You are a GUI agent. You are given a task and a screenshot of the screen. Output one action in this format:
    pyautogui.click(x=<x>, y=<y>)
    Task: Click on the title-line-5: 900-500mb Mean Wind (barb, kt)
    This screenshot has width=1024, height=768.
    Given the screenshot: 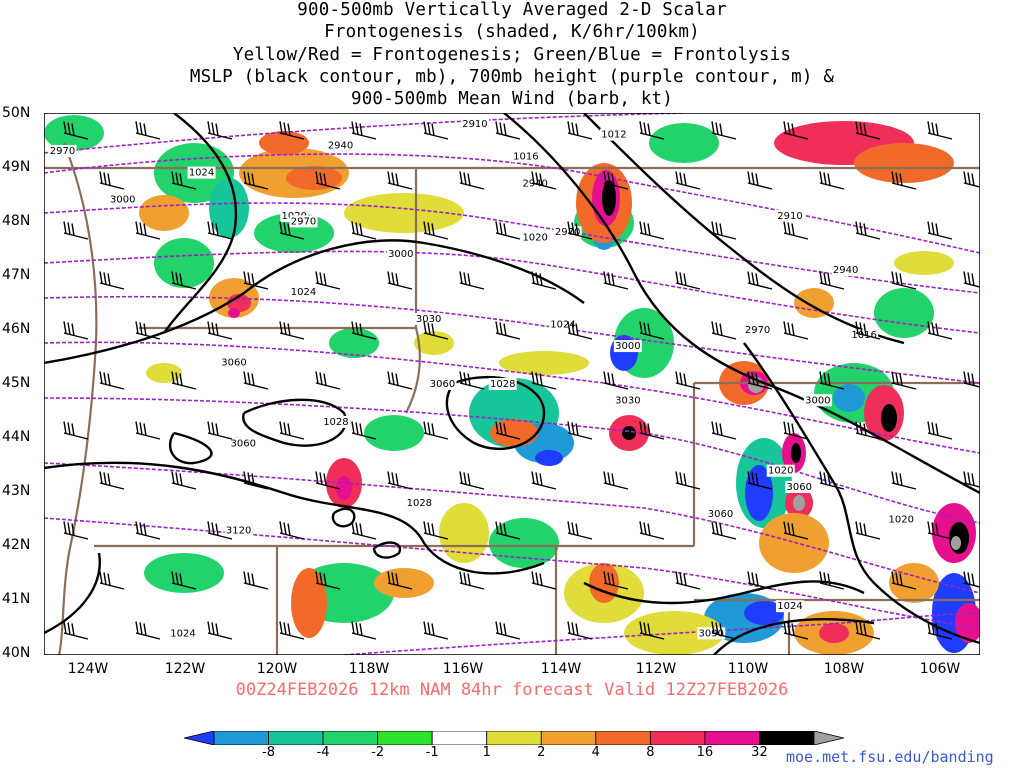 What is the action you would take?
    pyautogui.click(x=512, y=99)
    